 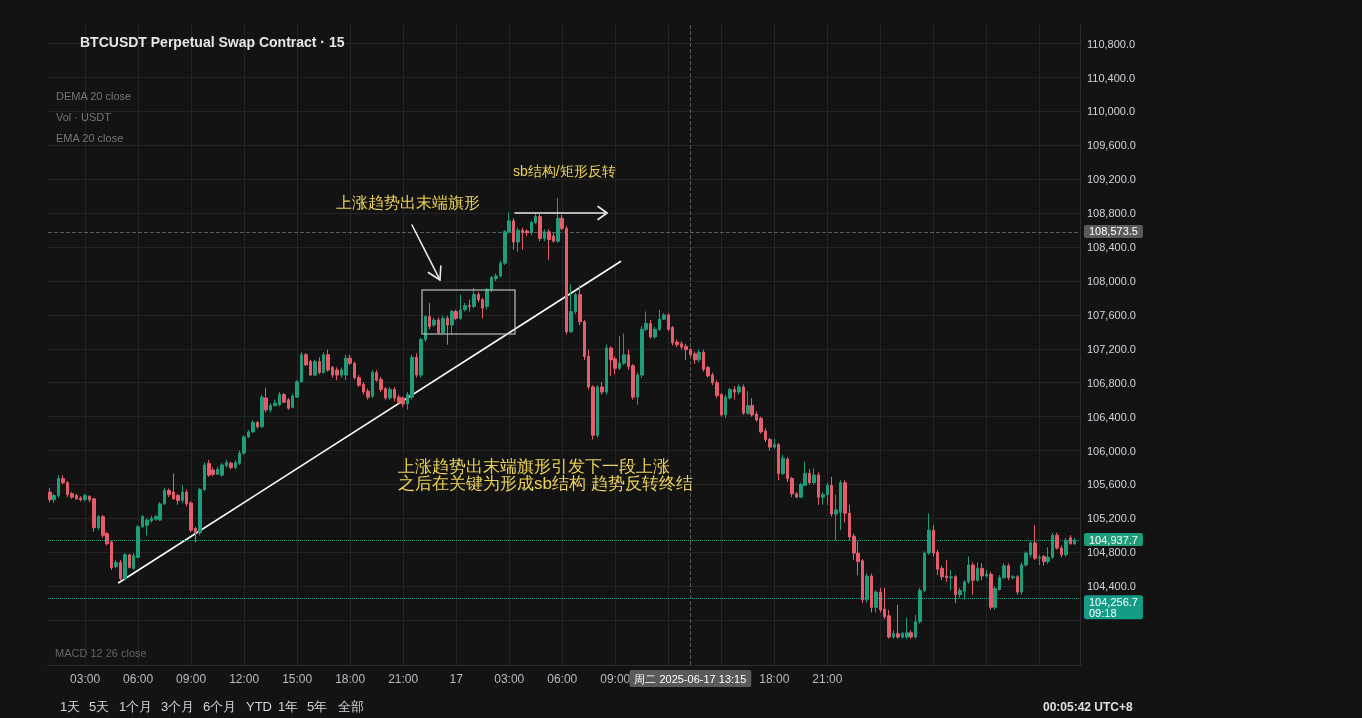 What do you see at coordinates (408, 203) in the screenshot?
I see `annotation: 上涨趋势出末端旗形` at bounding box center [408, 203].